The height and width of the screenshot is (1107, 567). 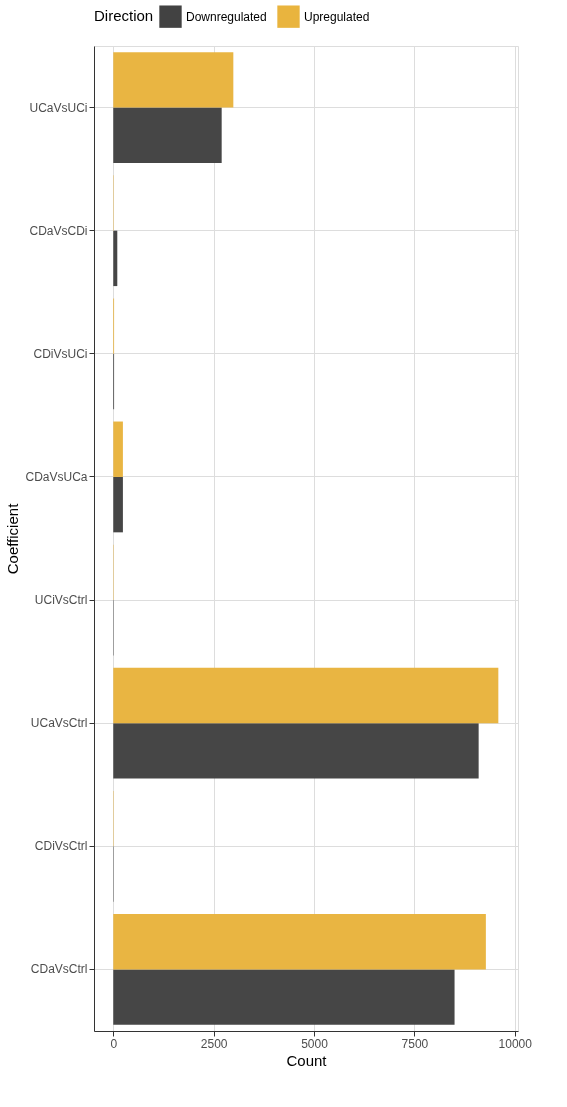 I want to click on x-axis-title: Count, so click(x=307, y=1060).